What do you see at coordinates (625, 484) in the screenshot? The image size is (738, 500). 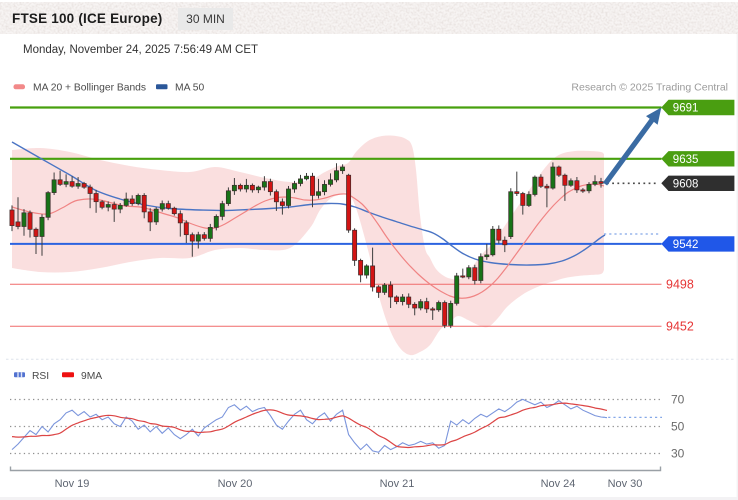 I see `svg-text: Nov 30` at bounding box center [625, 484].